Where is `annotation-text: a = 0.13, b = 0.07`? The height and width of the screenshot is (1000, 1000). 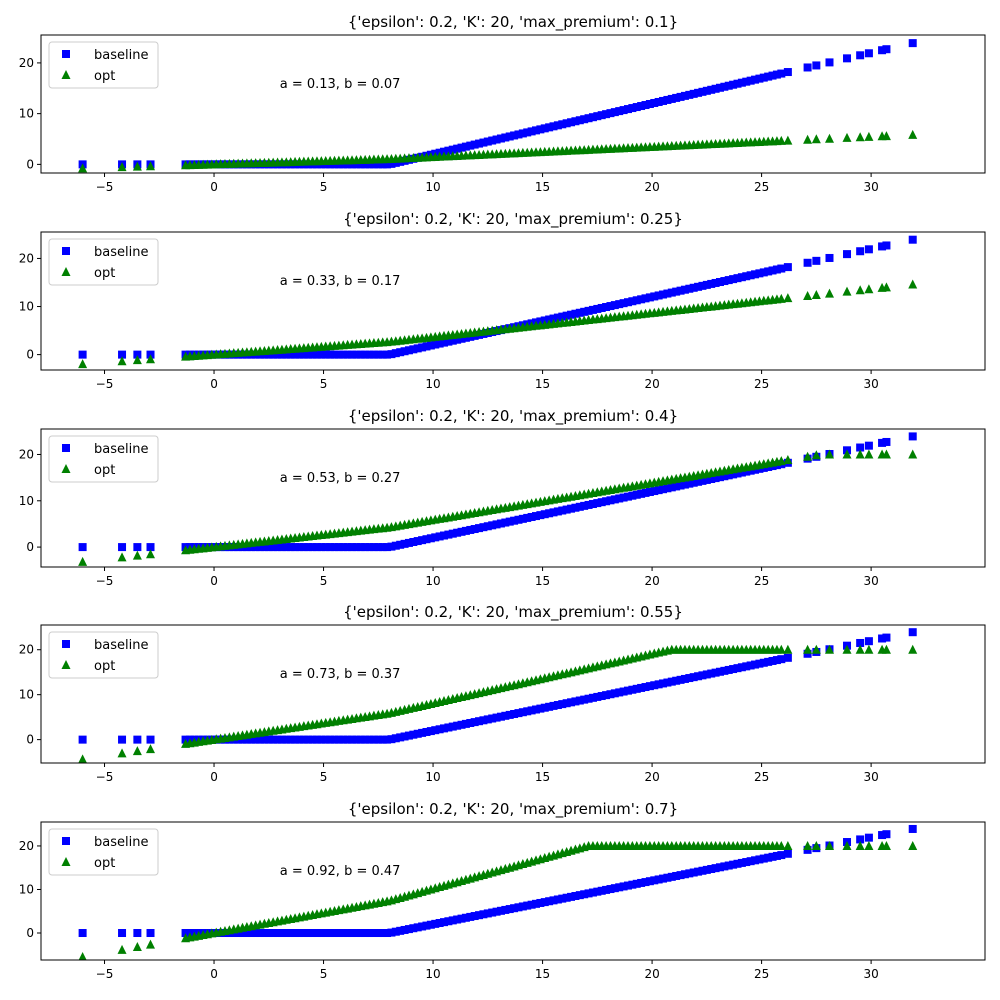 annotation-text: a = 0.13, b = 0.07 is located at coordinates (340, 84).